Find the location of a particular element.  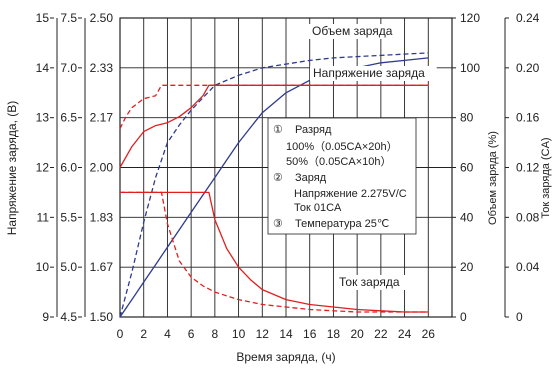

x-tick-label: 4 is located at coordinates (167, 334).